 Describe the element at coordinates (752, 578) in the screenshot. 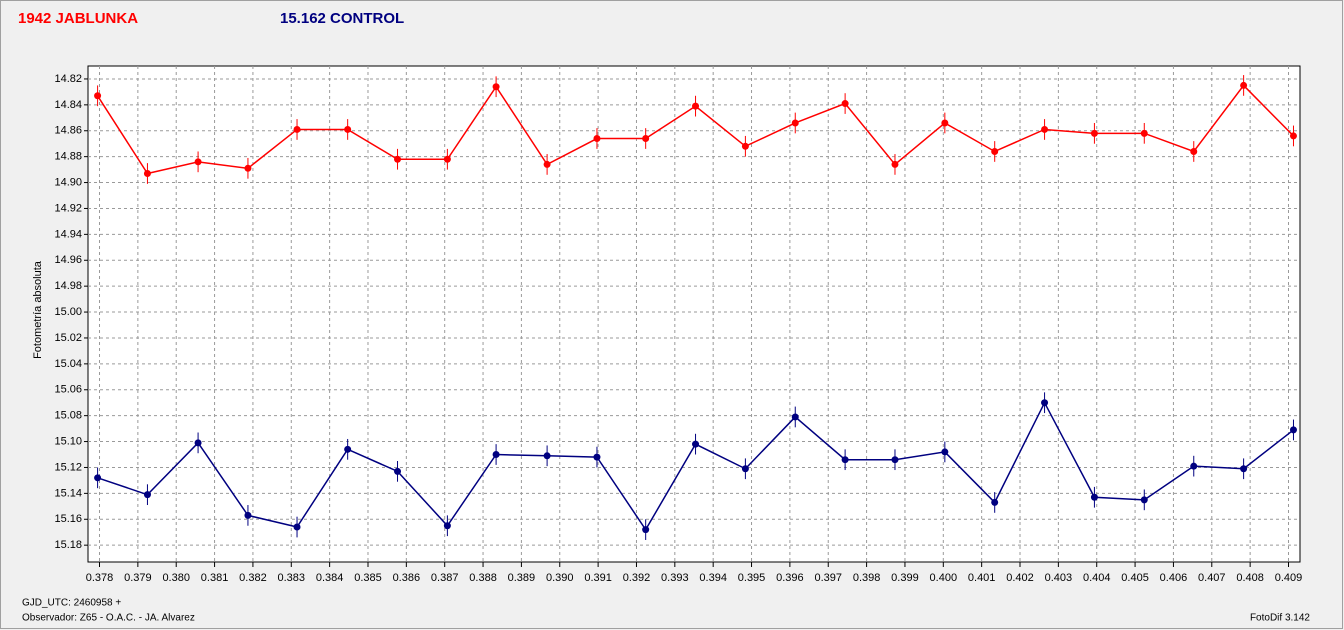

I see `x-tick-label: 0.395` at that location.